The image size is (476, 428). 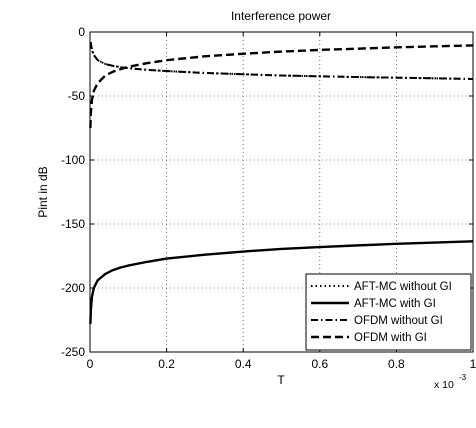 I want to click on x-tick-label: 0, so click(x=90, y=364).